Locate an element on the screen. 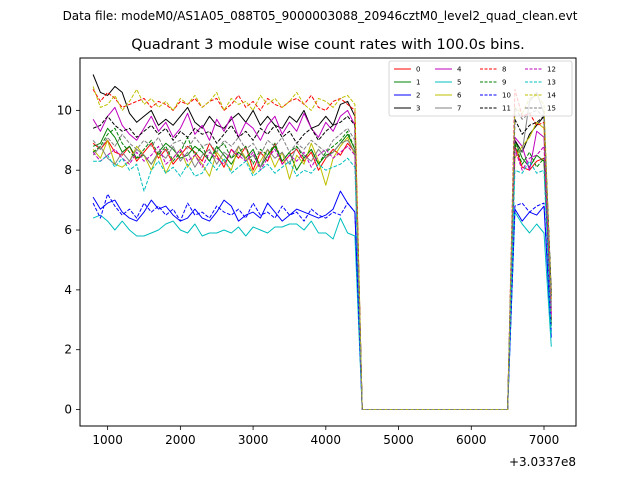 The width and height of the screenshot is (640, 480). x-offset-label: +3.0337e8 is located at coordinates (542, 462).